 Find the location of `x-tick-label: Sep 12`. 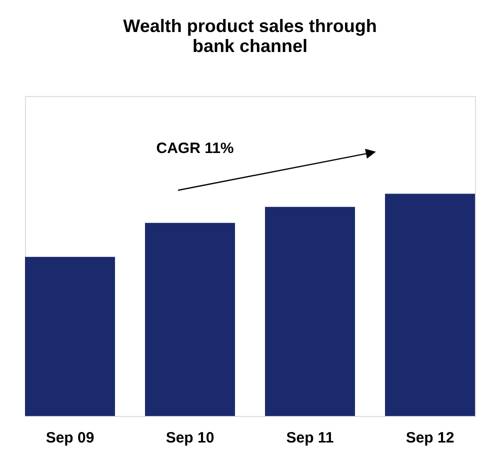

x-tick-label: Sep 12 is located at coordinates (430, 438).